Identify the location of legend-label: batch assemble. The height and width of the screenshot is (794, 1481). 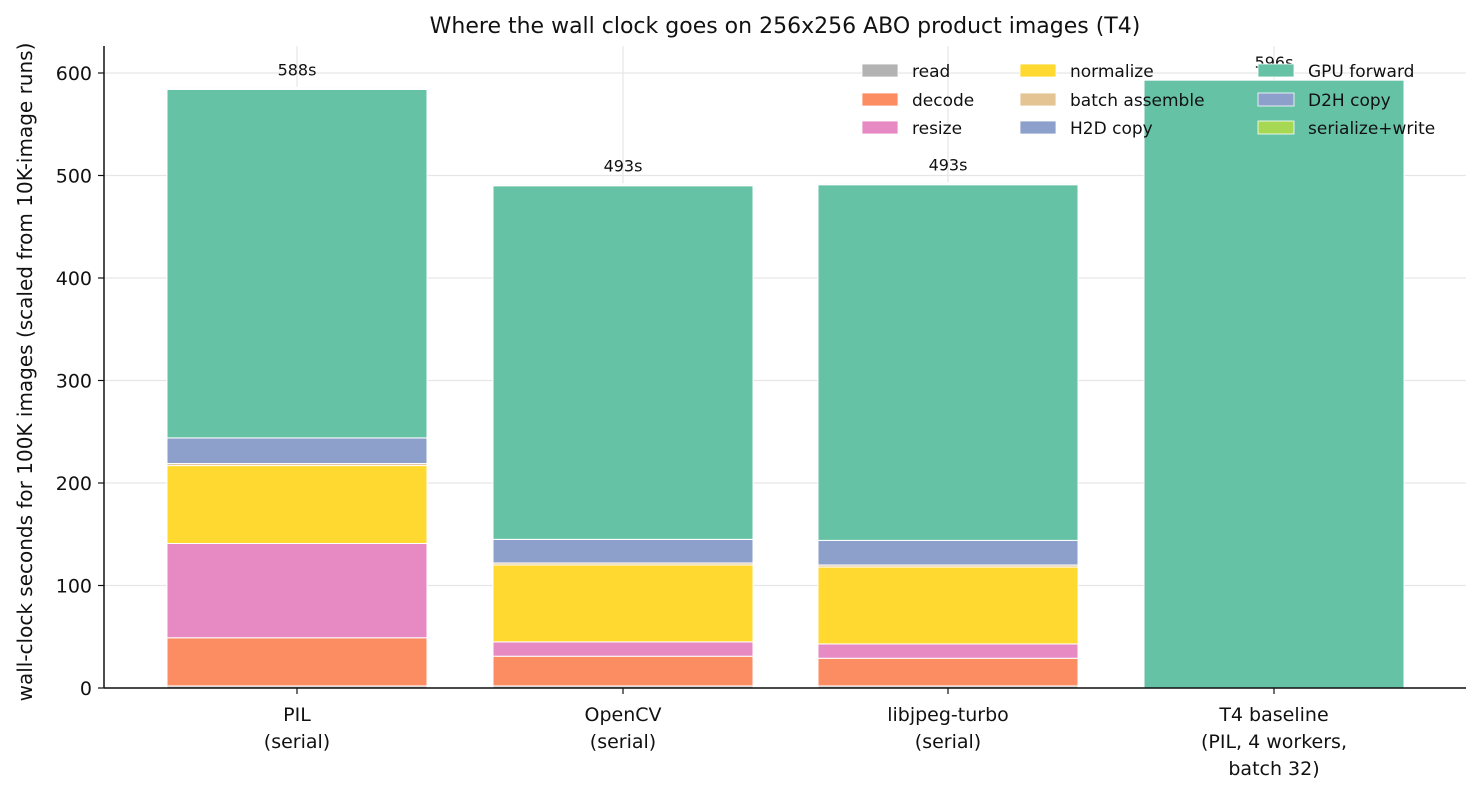
(1137, 101).